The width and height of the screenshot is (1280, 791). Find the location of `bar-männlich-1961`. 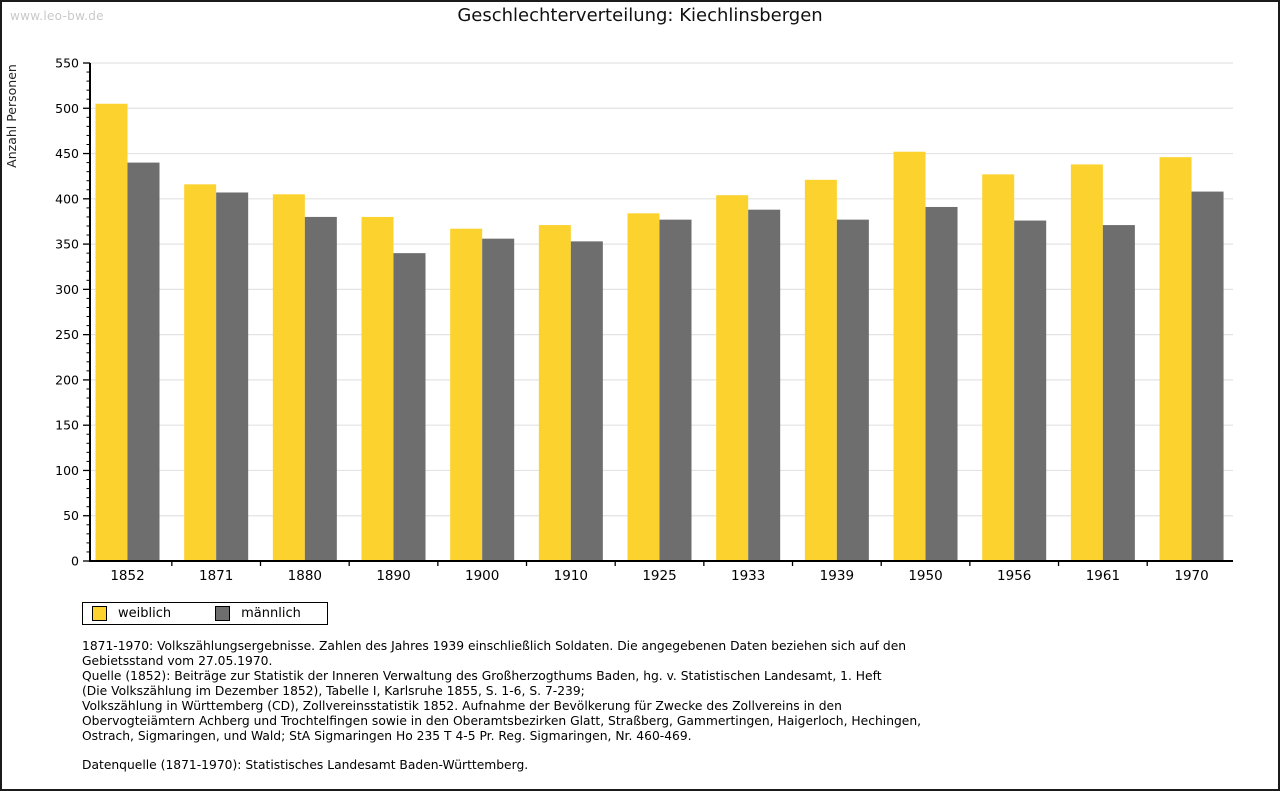

bar-männlich-1961 is located at coordinates (1118, 393).